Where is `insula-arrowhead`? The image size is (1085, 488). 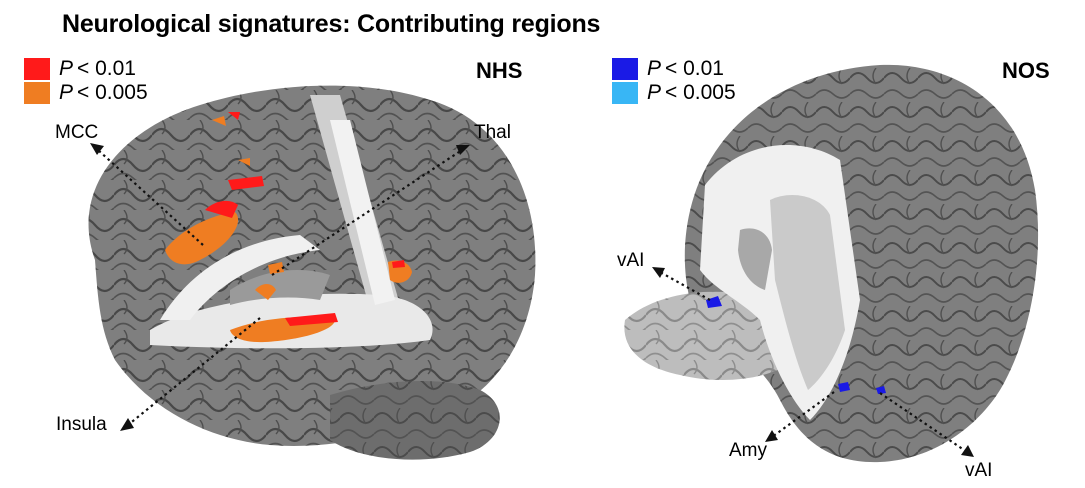 insula-arrowhead is located at coordinates (127, 424).